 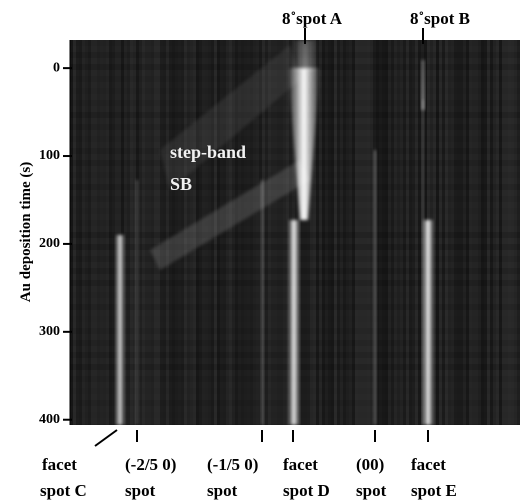 What do you see at coordinates (49, 419) in the screenshot?
I see `y-tick-label: 400` at bounding box center [49, 419].